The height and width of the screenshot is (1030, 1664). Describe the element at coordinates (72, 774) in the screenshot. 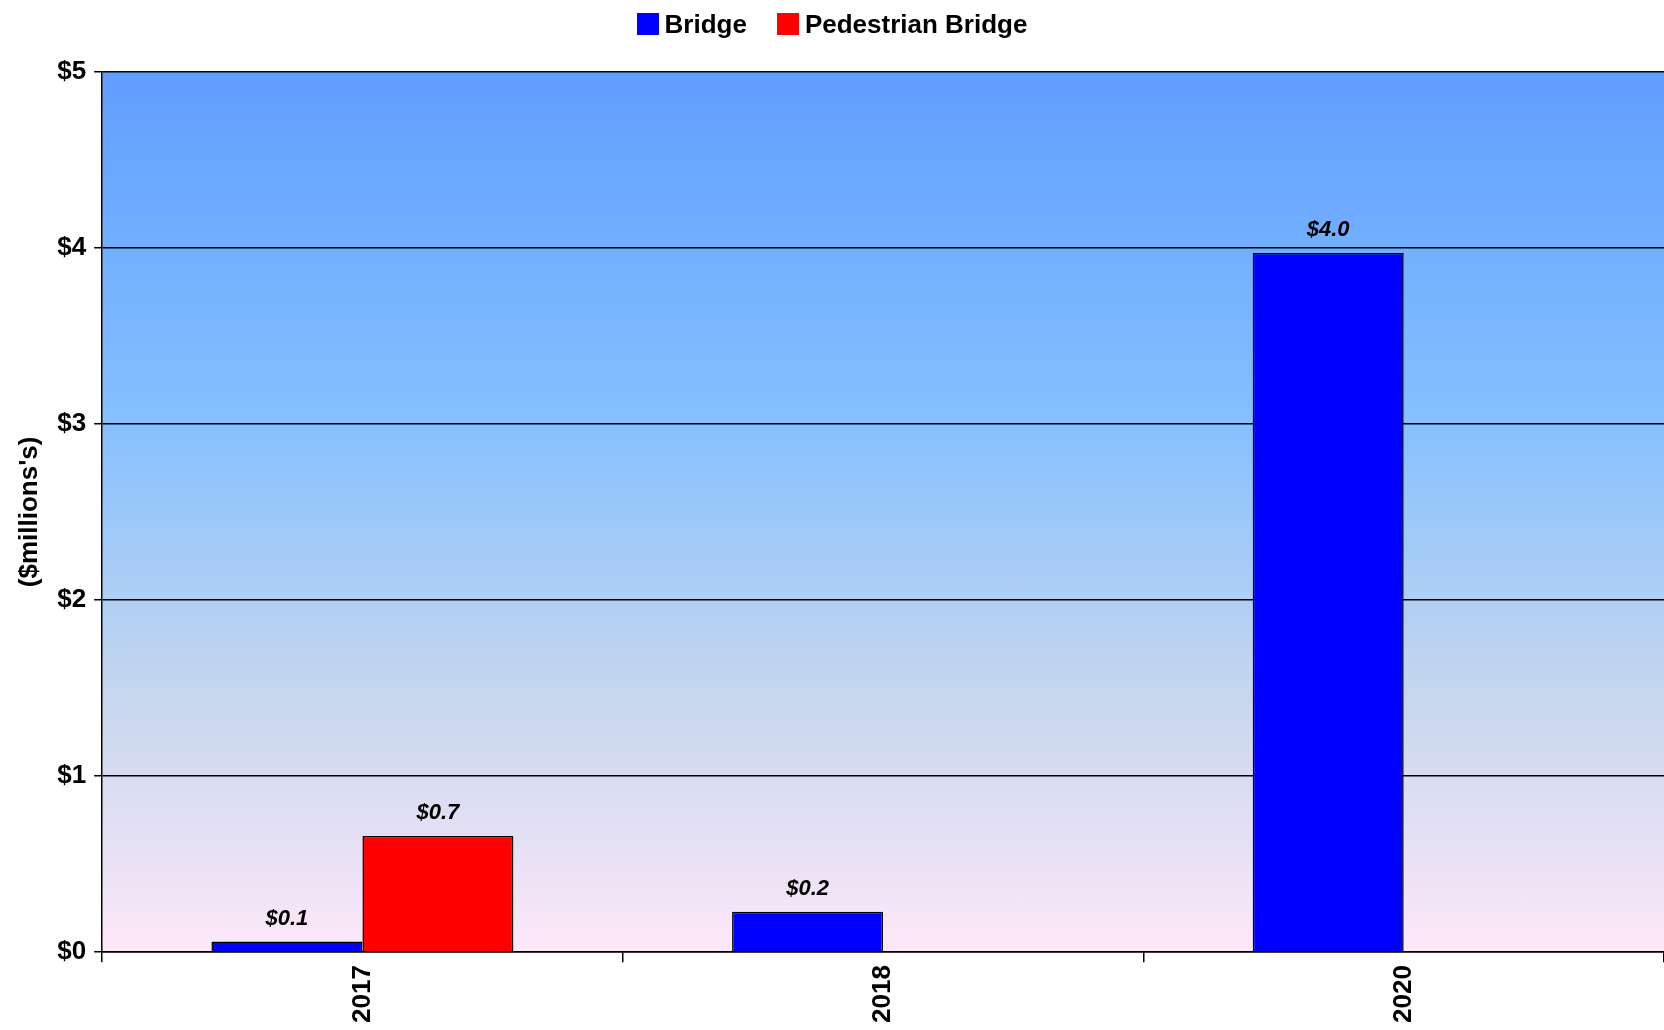

I see `y-tick-label: $1` at that location.